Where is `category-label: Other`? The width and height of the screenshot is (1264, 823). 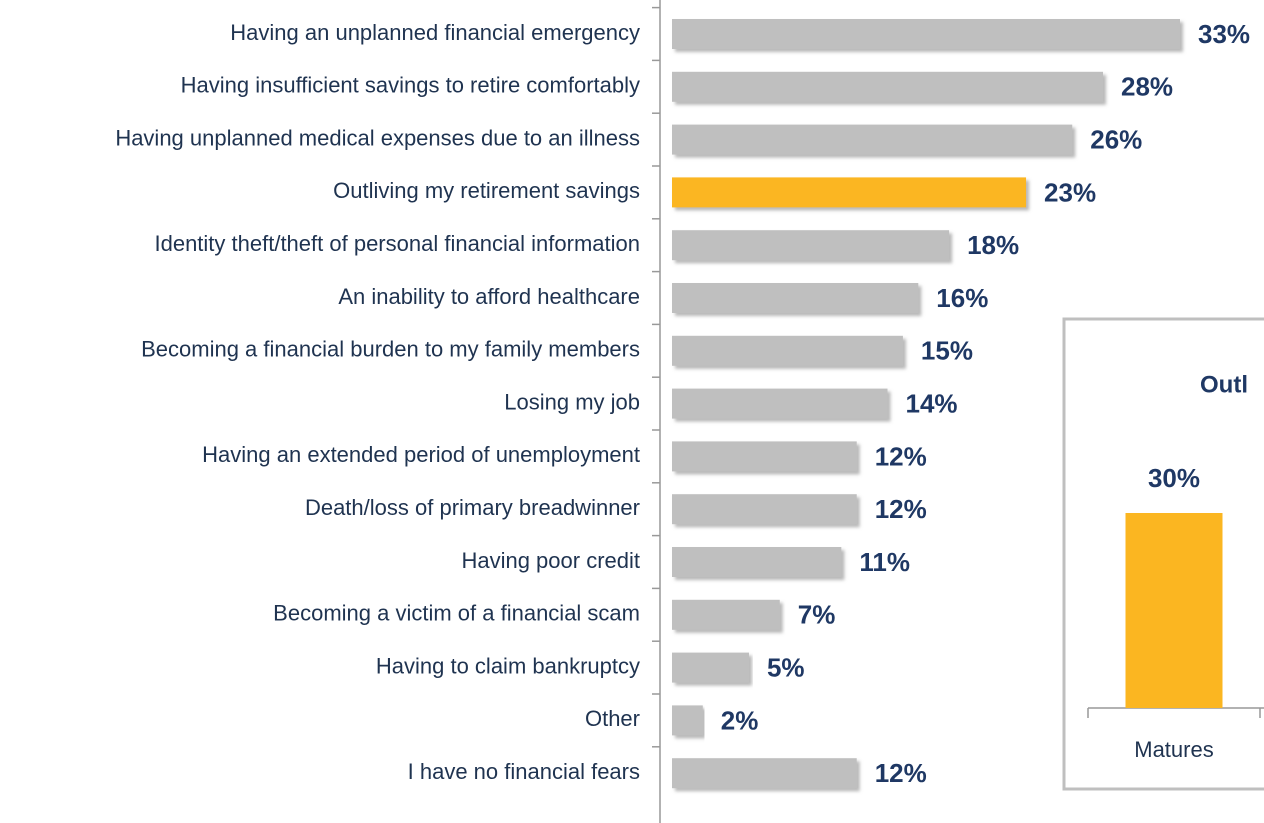
category-label: Other is located at coordinates (612, 718).